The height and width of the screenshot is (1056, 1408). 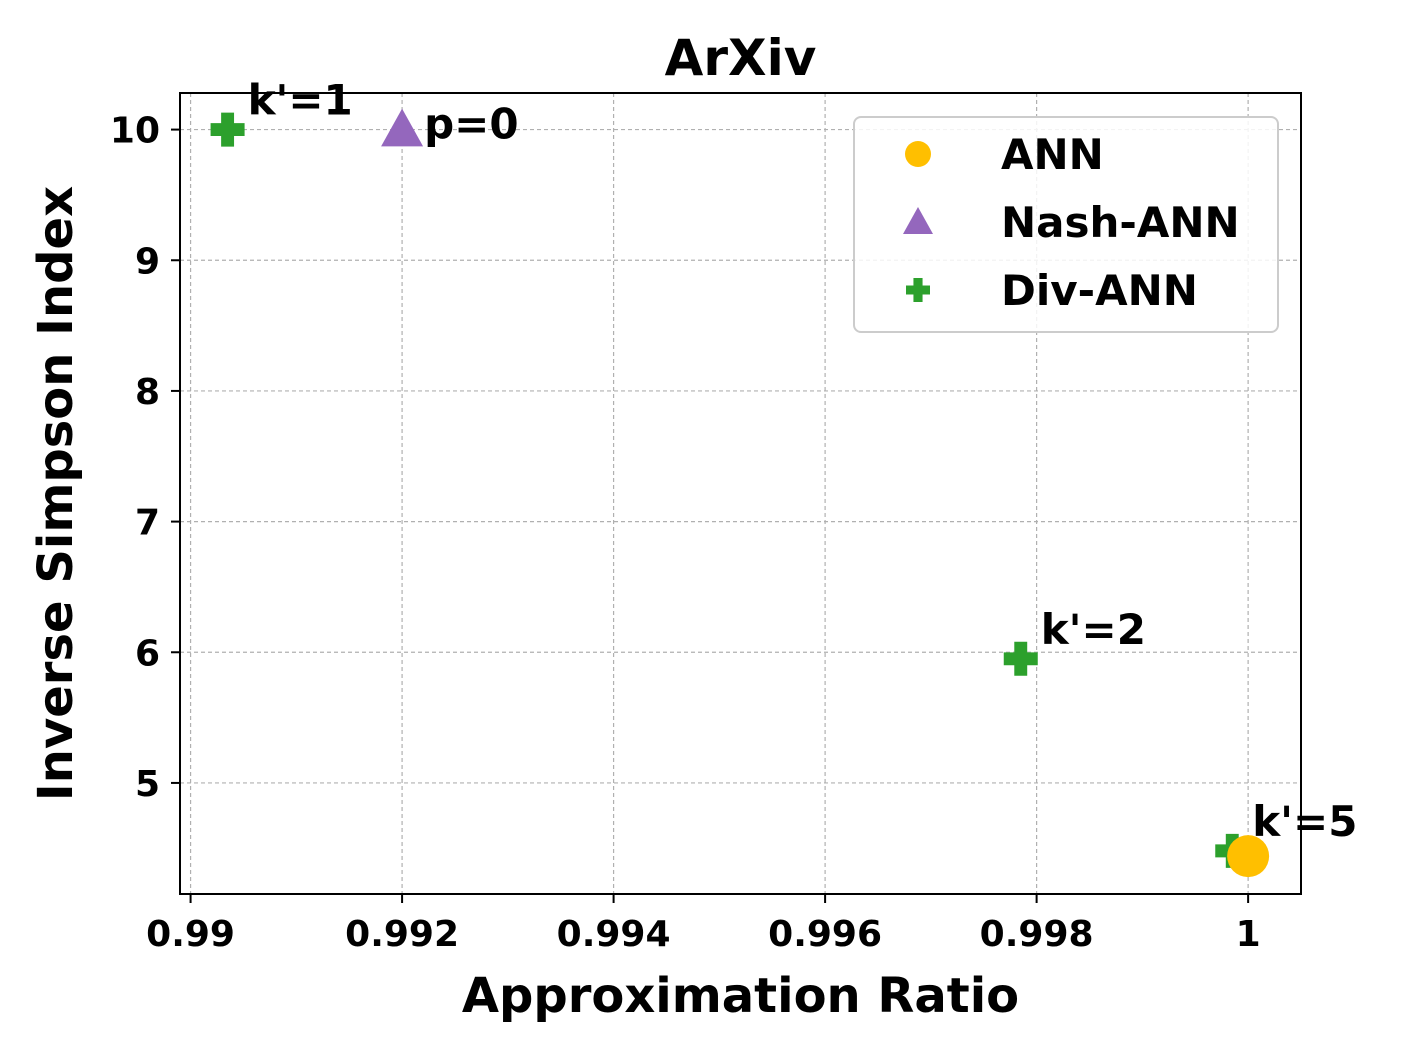 I want to click on legend-div-ann-marker, so click(x=918, y=290).